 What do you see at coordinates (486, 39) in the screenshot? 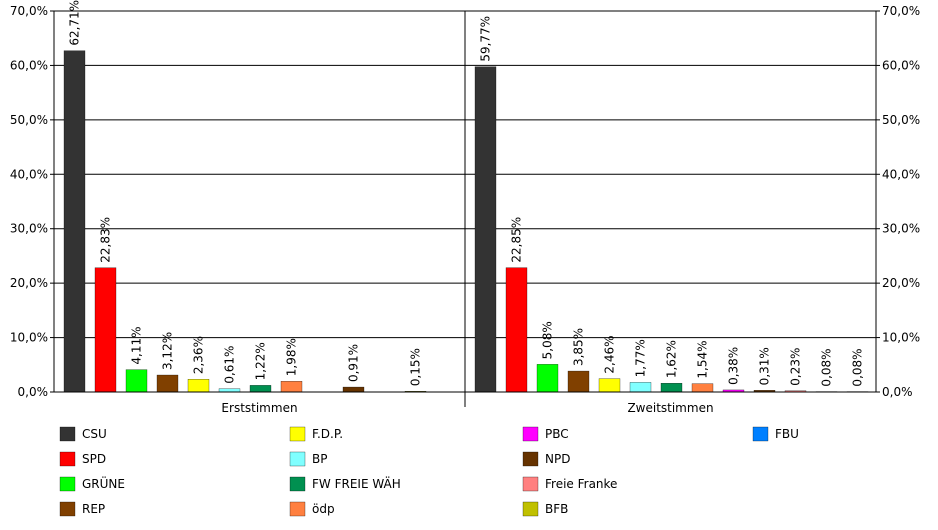
I see `data-label-csu-zweitstimmen: 59,77%` at bounding box center [486, 39].